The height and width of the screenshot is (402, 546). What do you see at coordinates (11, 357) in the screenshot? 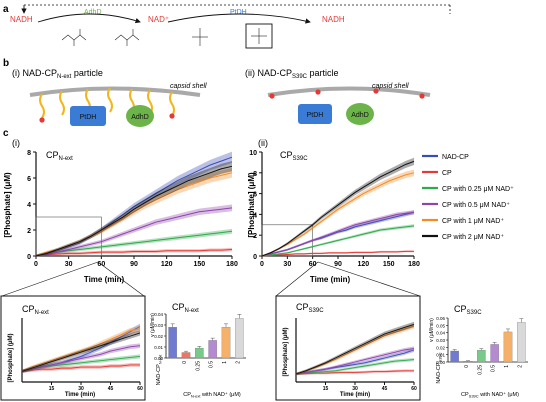
I see `inset-i-ylabel: [Phosphate] (μM)` at bounding box center [11, 357].